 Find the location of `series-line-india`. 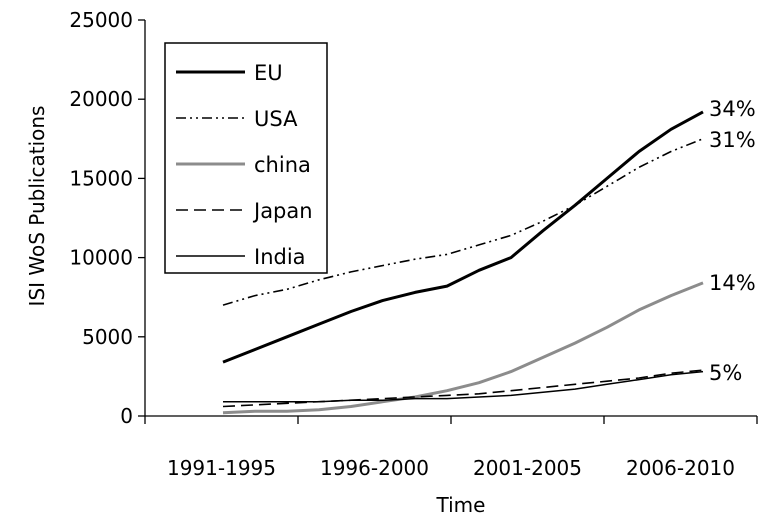

series-line-india is located at coordinates (463, 386).